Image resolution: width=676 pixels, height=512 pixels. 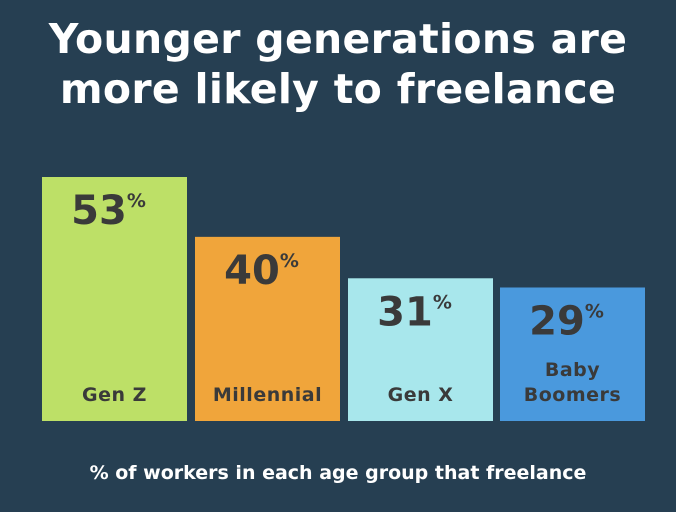 What do you see at coordinates (338, 89) in the screenshot?
I see `chart-title-line-2: more likely to freelance` at bounding box center [338, 89].